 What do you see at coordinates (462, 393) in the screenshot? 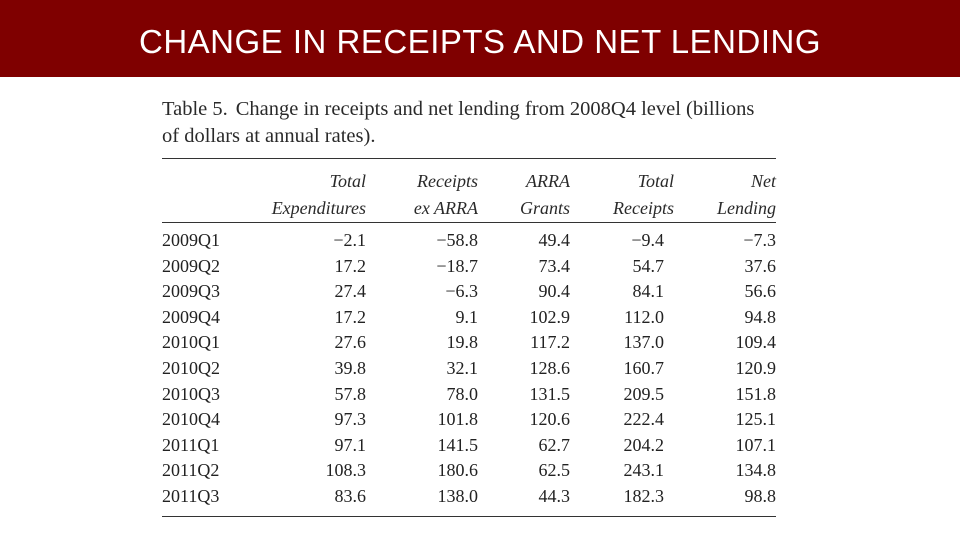
I see `cell-receipts-ex-arra: 78.0` at bounding box center [462, 393].